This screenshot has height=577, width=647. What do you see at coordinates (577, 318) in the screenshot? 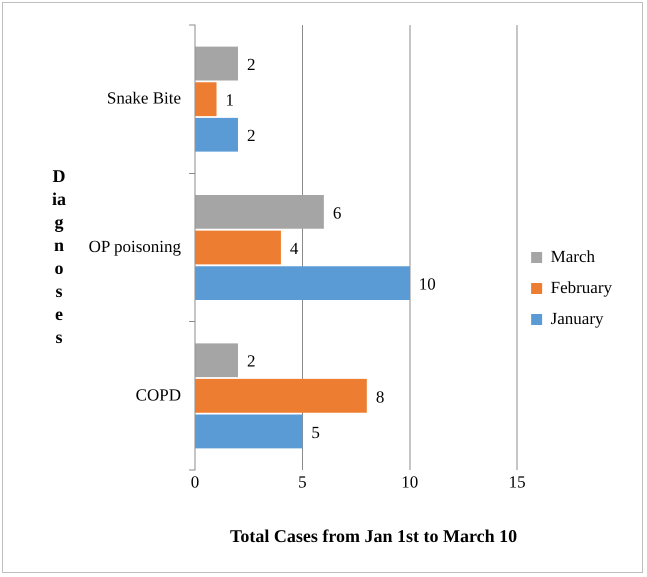
I see `legend-label: January` at bounding box center [577, 318].